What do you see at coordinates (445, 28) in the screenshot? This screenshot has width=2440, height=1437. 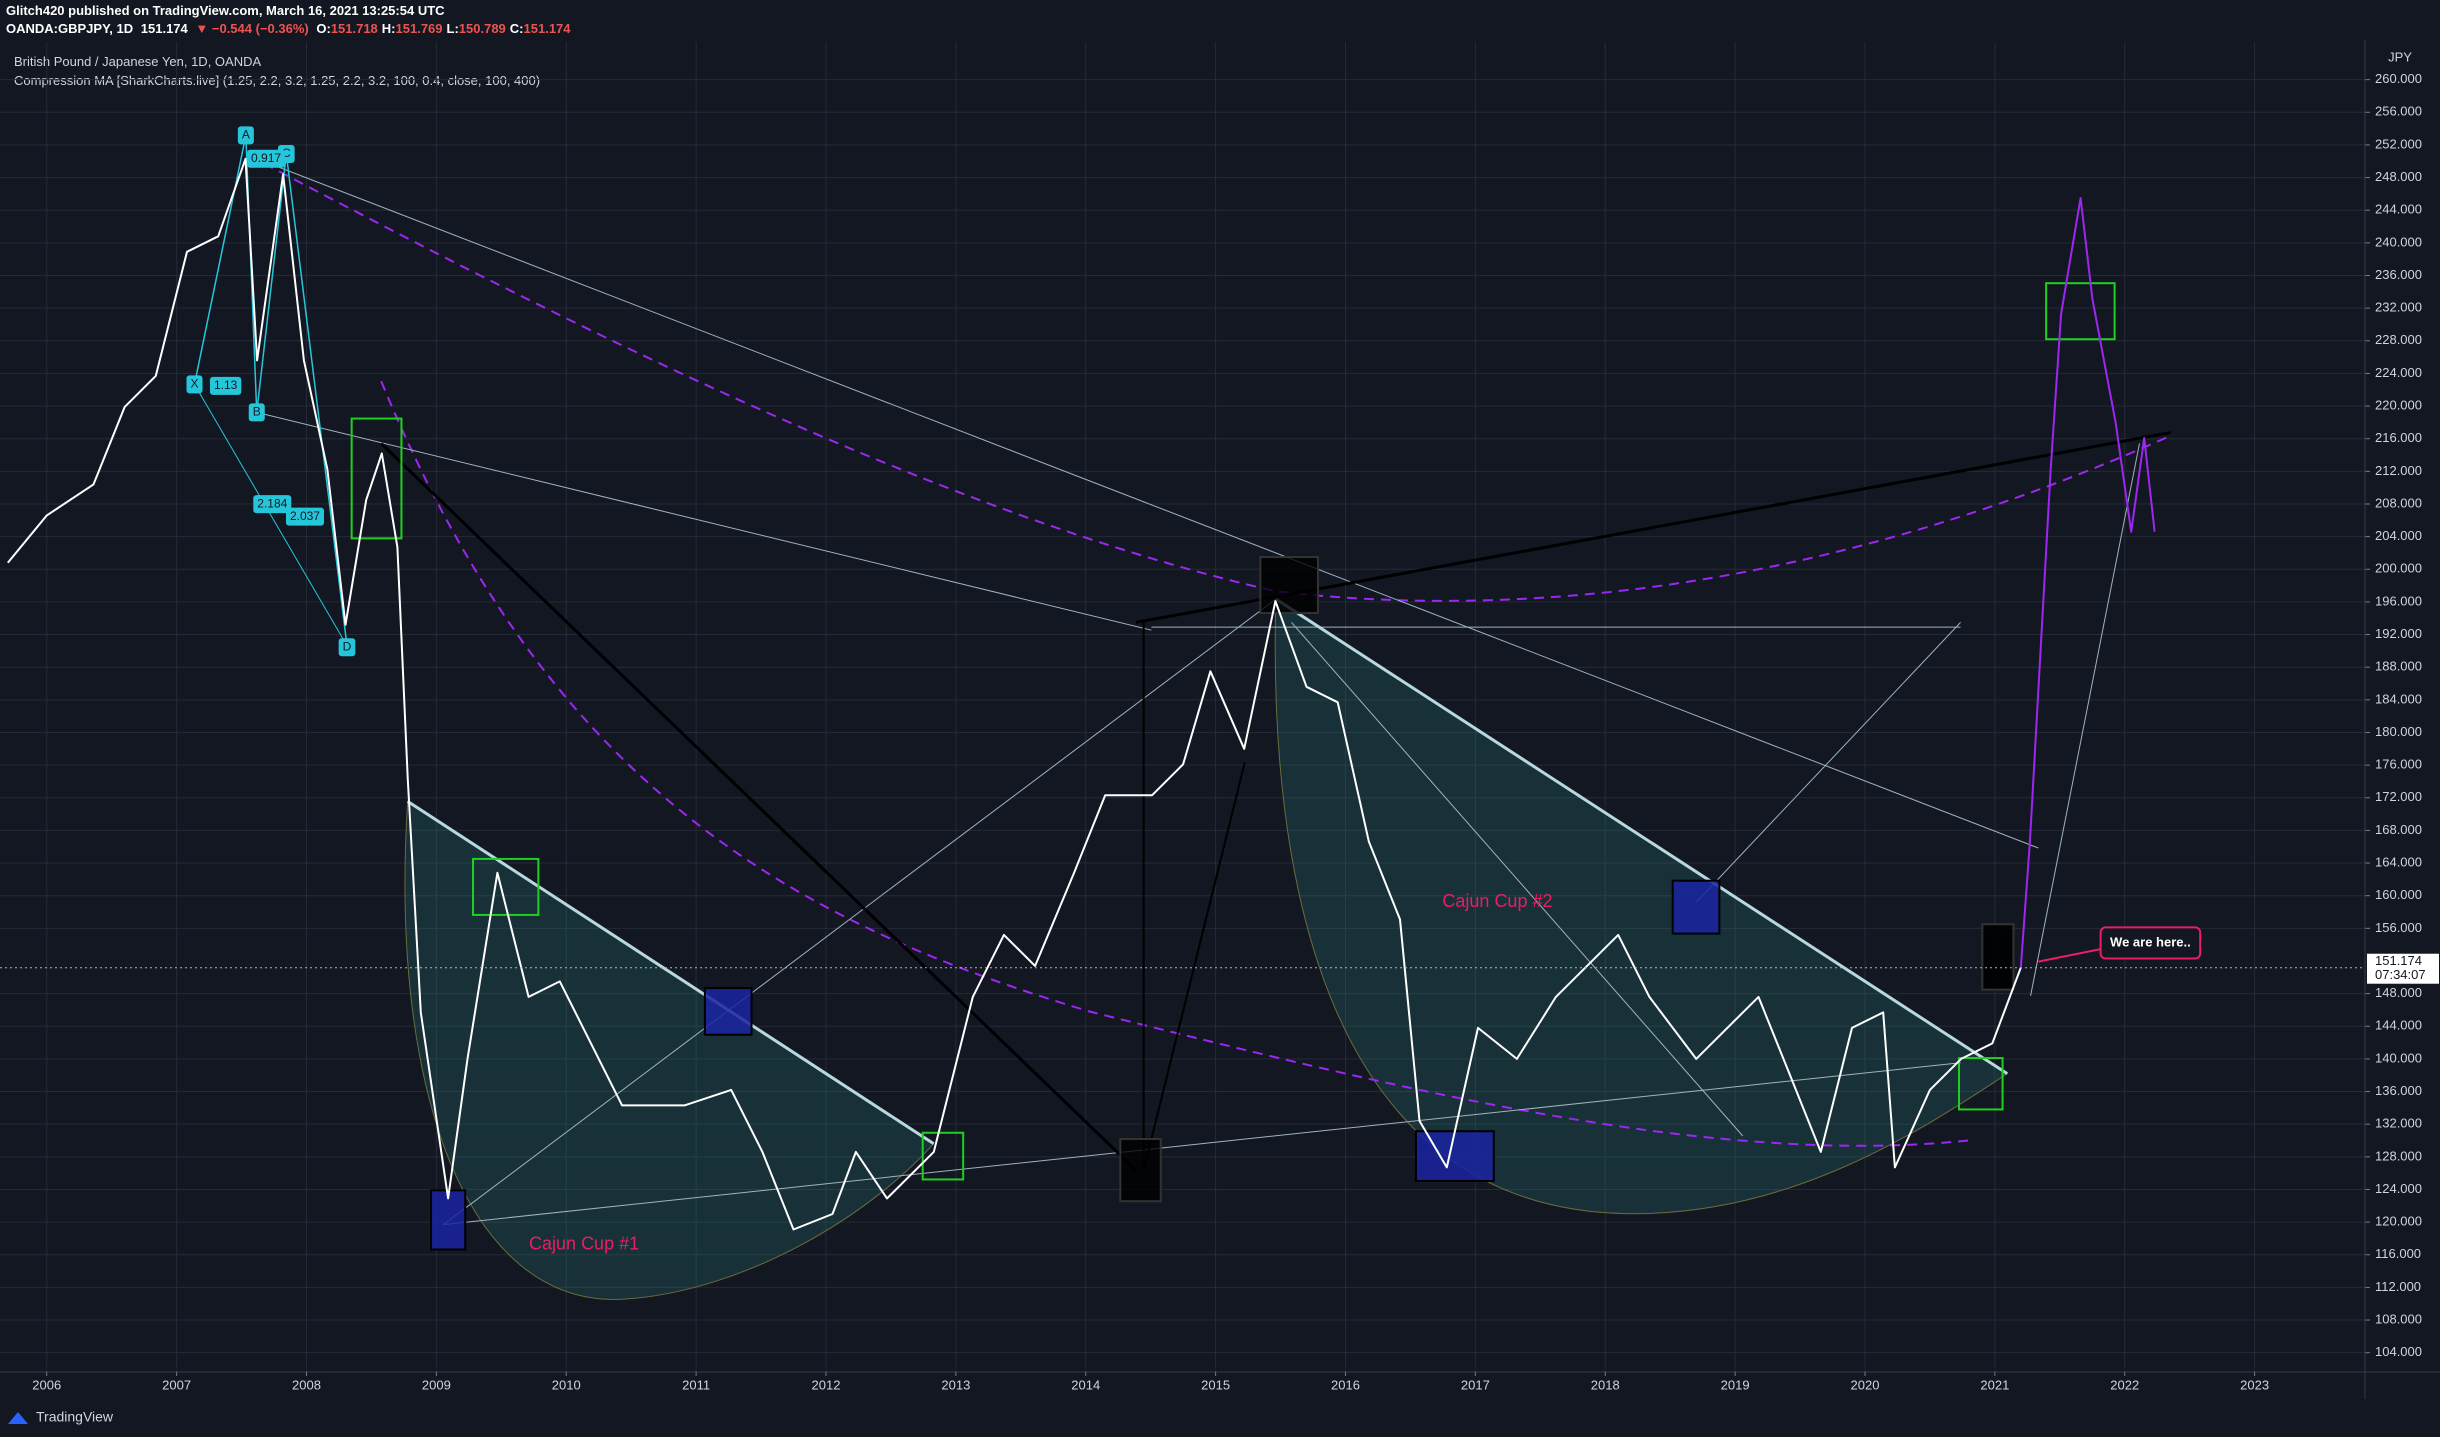 I see `ohlc: O:151.718 H:151.769 L:150.789 C:151.174` at bounding box center [445, 28].